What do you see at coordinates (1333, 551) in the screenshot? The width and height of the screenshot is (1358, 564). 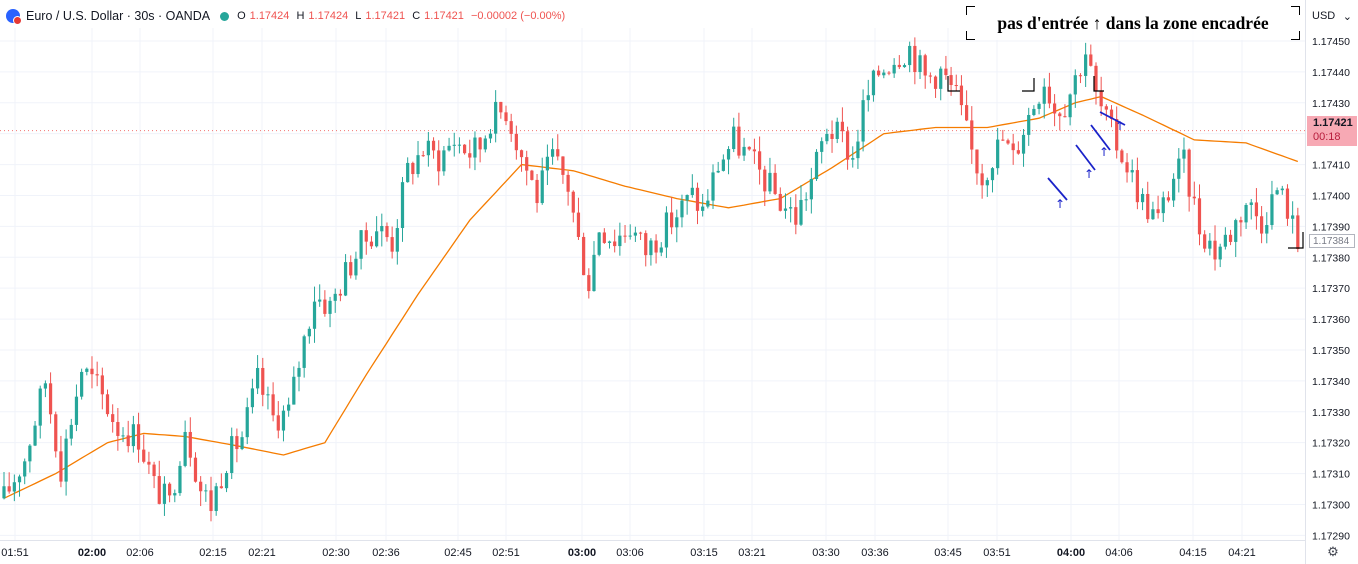 I see `settings-gear-icon: ⚙` at bounding box center [1333, 551].